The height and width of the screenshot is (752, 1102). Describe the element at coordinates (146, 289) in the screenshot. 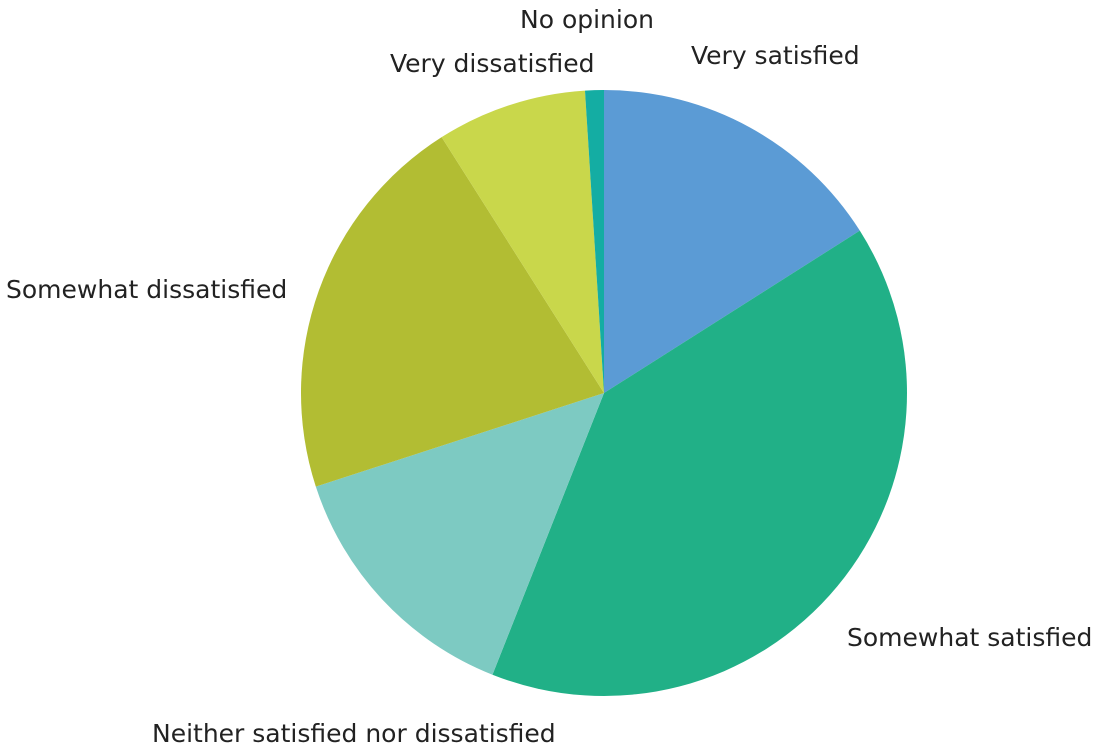

I see `slice-label-somewhat-dissatisfied: Somewhat dissatisfied` at that location.